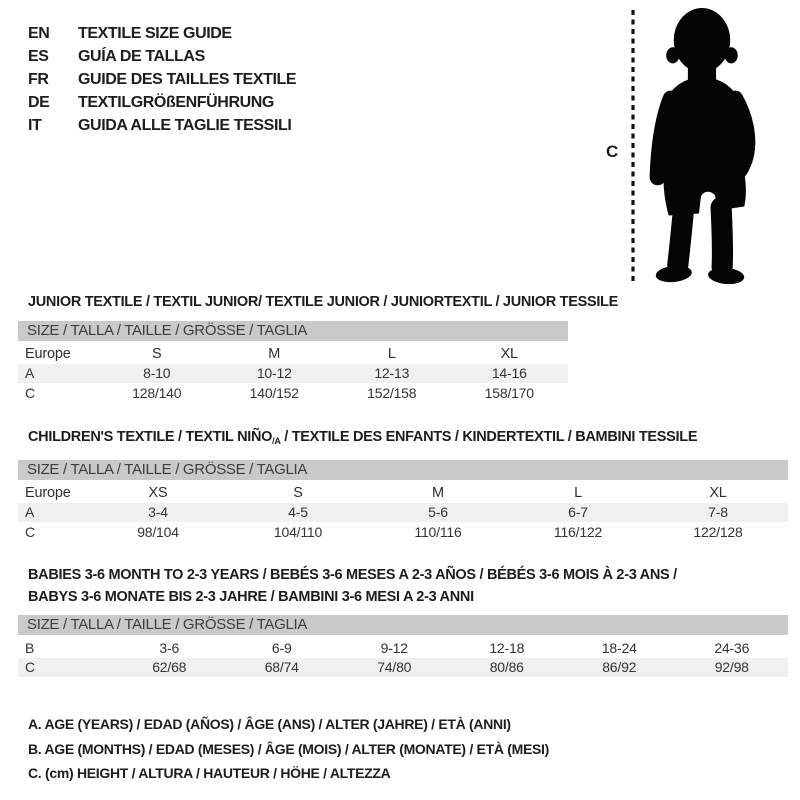 This screenshot has width=800, height=800. Describe the element at coordinates (394, 667) in the screenshot. I see `value-cell: 74/80` at that location.